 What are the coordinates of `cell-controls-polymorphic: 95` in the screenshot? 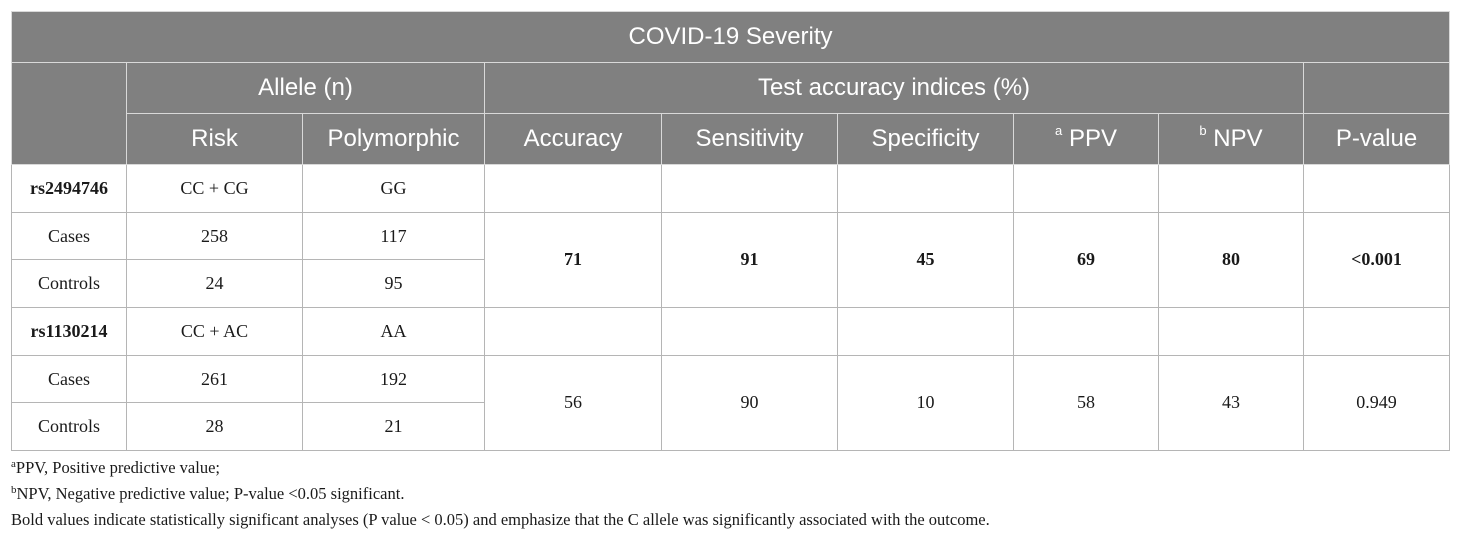 It's located at (393, 284).